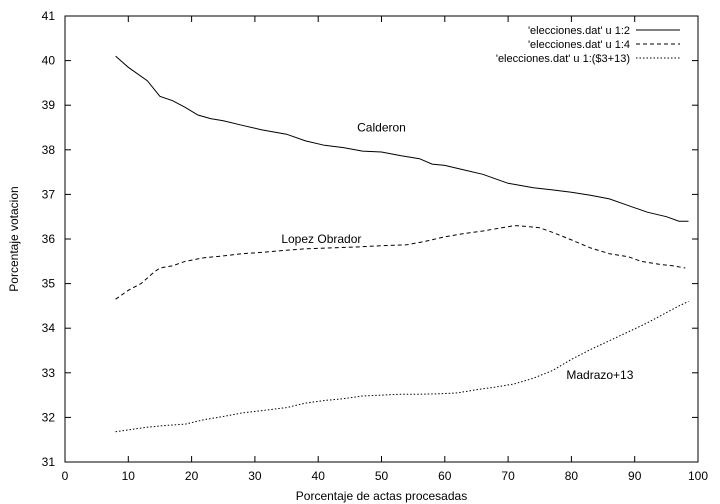  Describe the element at coordinates (49, 61) in the screenshot. I see `y-tick-label: 40` at that location.